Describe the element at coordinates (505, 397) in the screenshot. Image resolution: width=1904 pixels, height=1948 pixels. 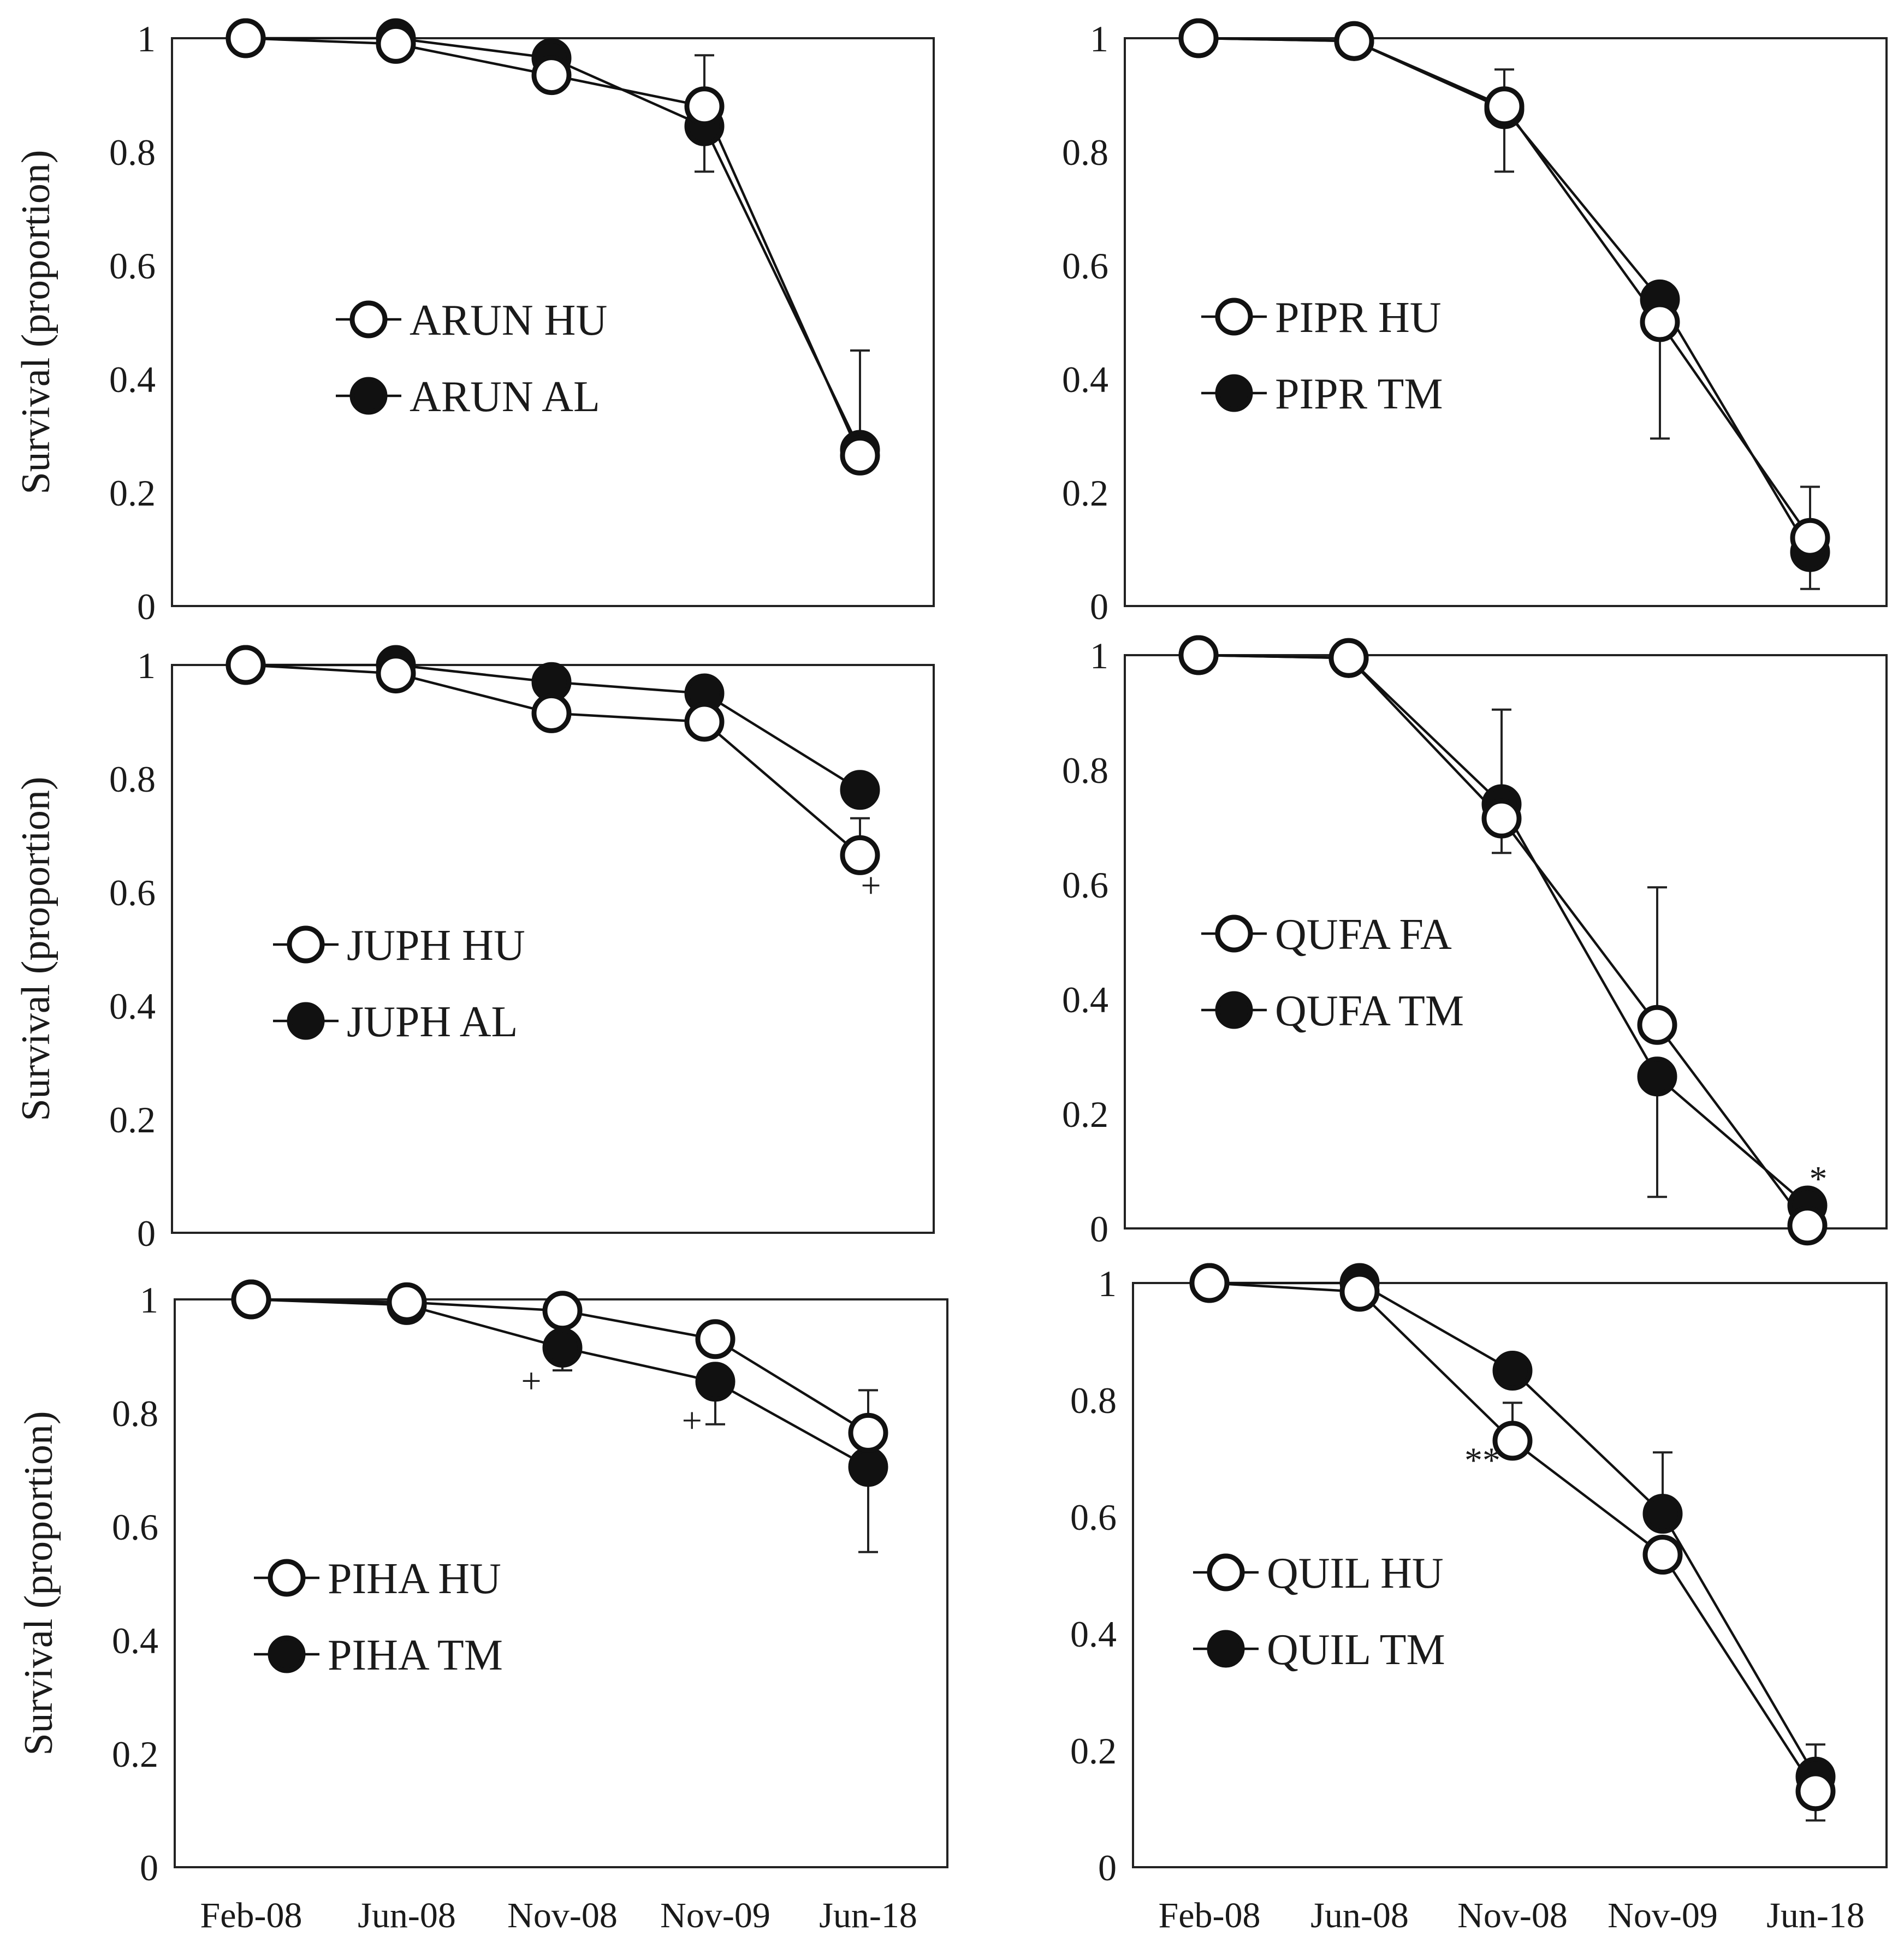
I see `legend-entry: ARUN AL` at that location.